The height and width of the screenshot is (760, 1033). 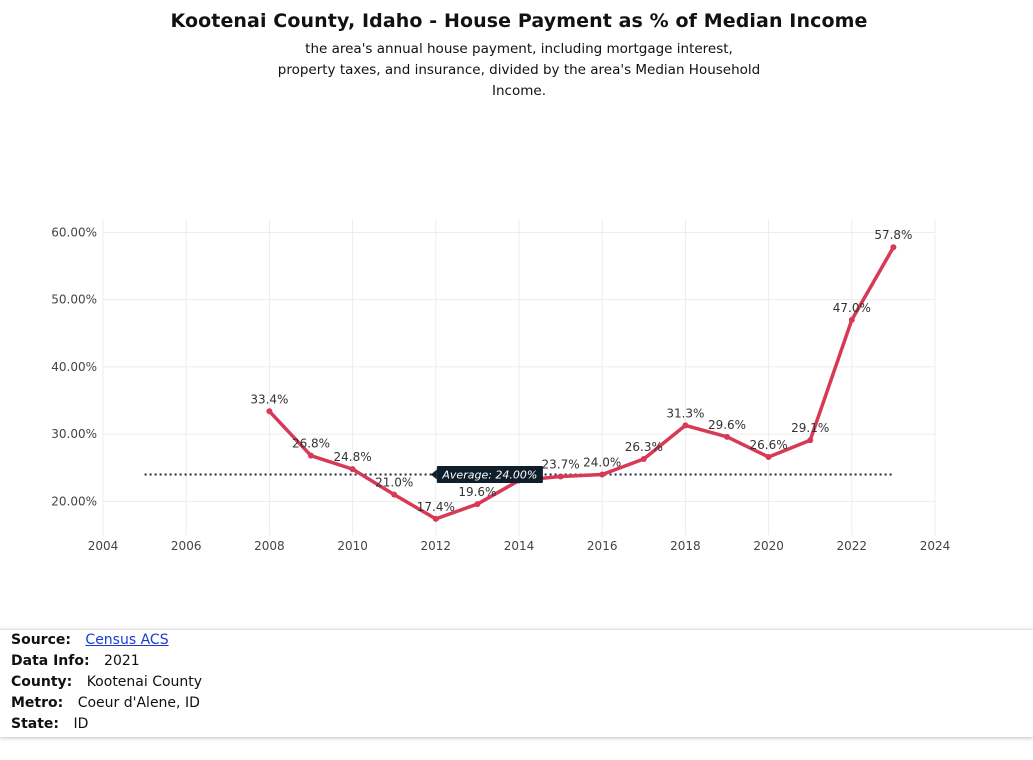 What do you see at coordinates (602, 462) in the screenshot?
I see `data-label: 24.0%` at bounding box center [602, 462].